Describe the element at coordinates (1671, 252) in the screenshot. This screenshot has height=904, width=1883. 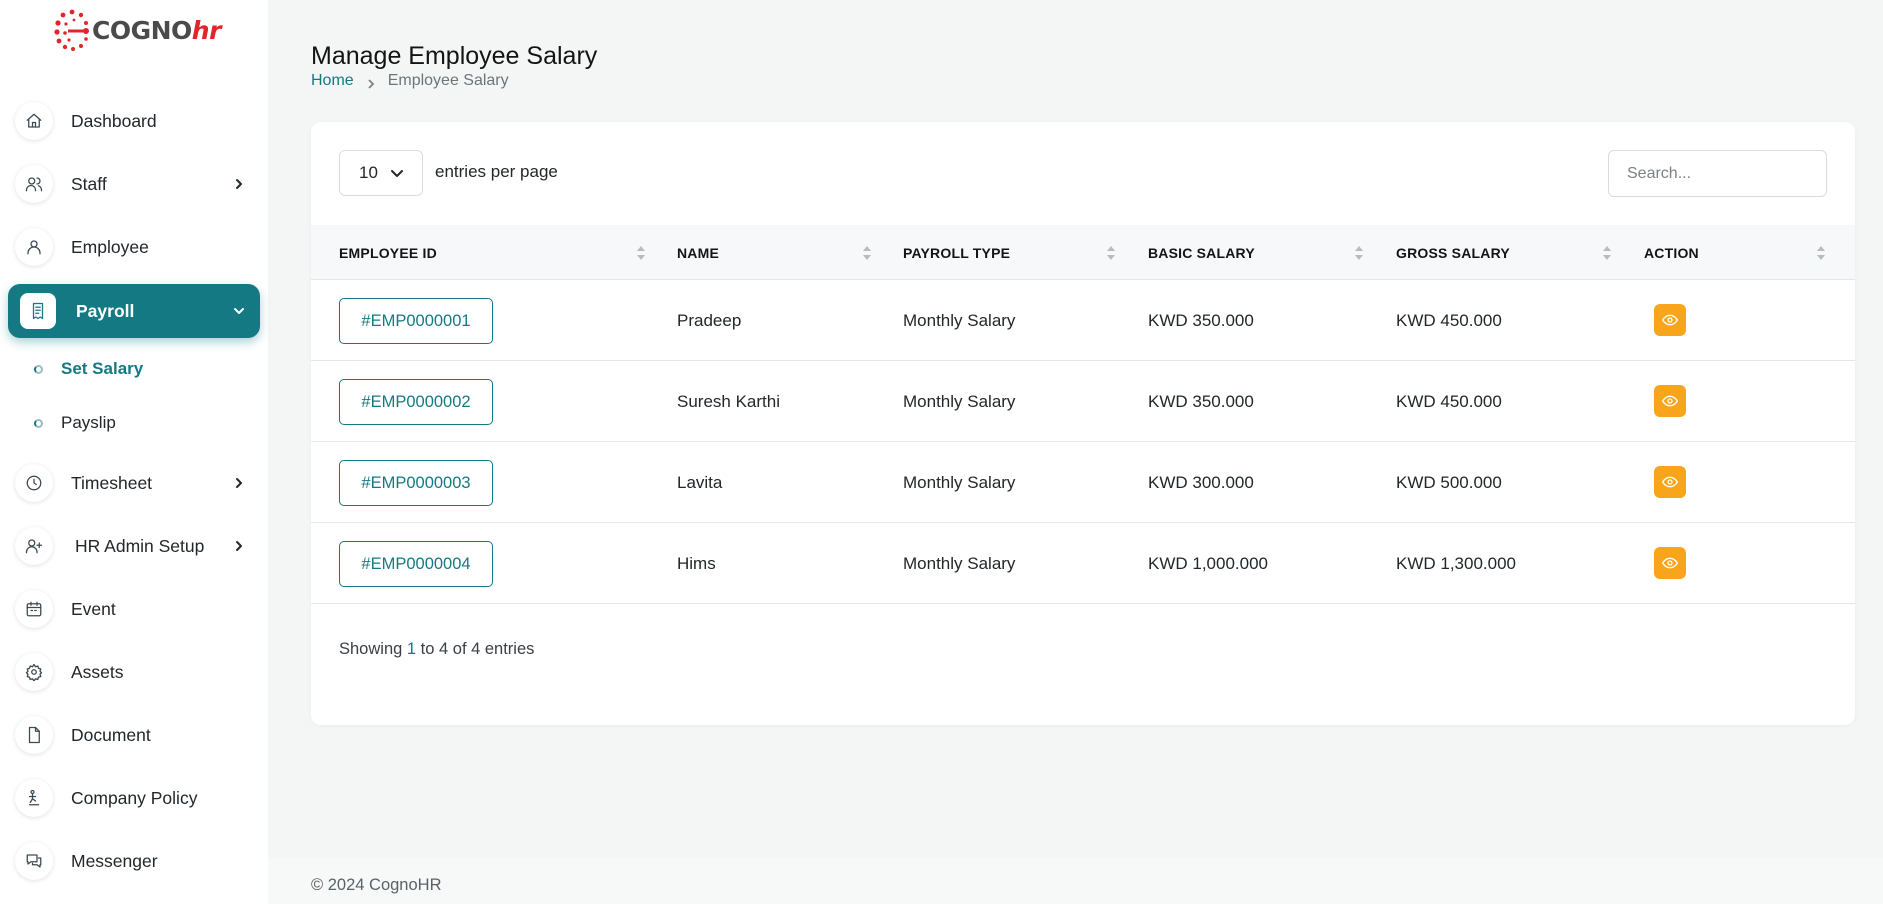
I see `column-header-action: ACTION` at that location.